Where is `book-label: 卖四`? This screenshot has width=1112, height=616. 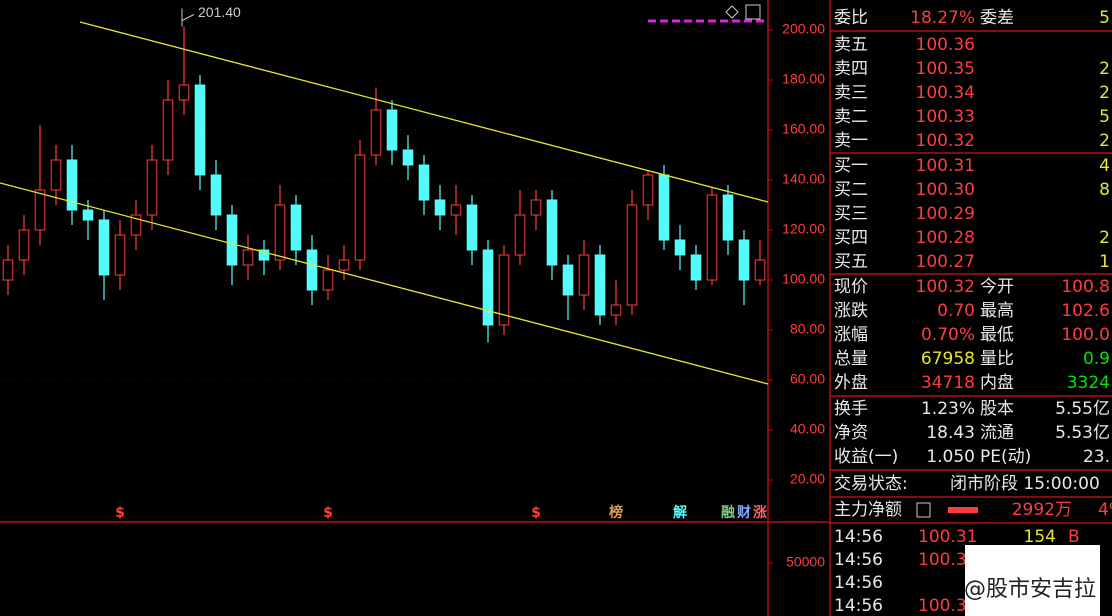
book-label: 卖四 is located at coordinates (851, 69).